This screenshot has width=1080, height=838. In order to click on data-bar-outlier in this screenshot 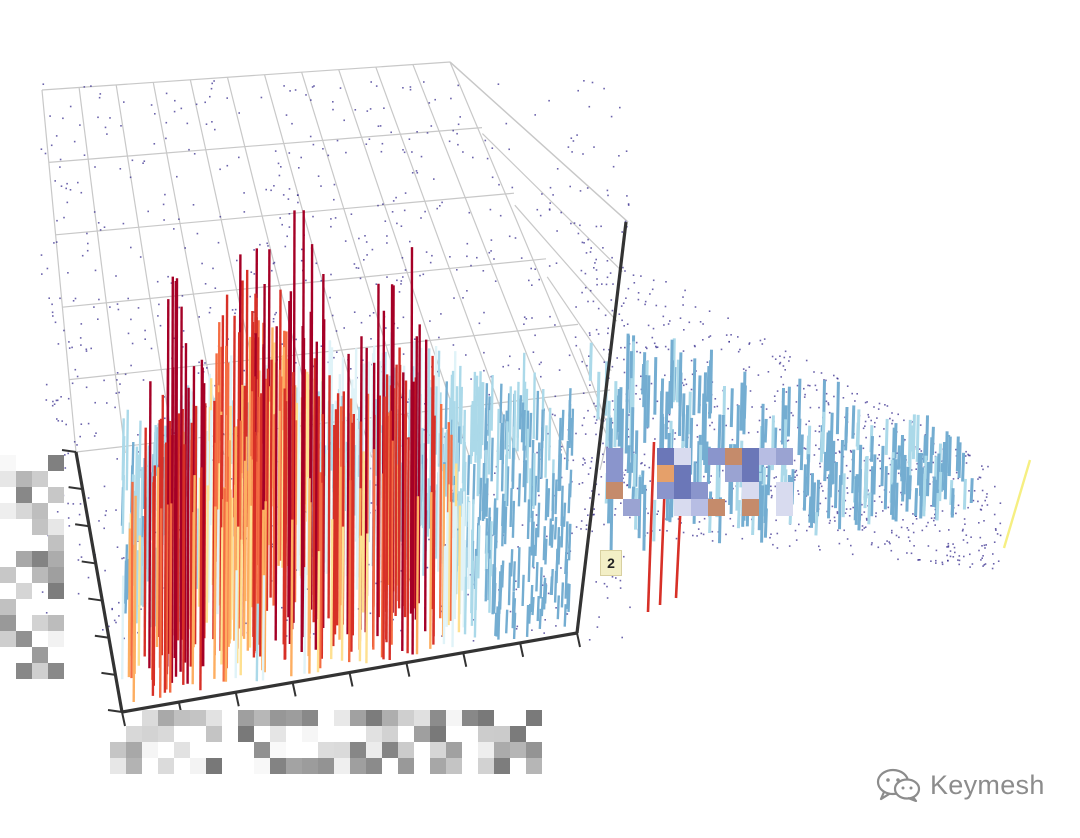, I will do `click(651, 527)`.